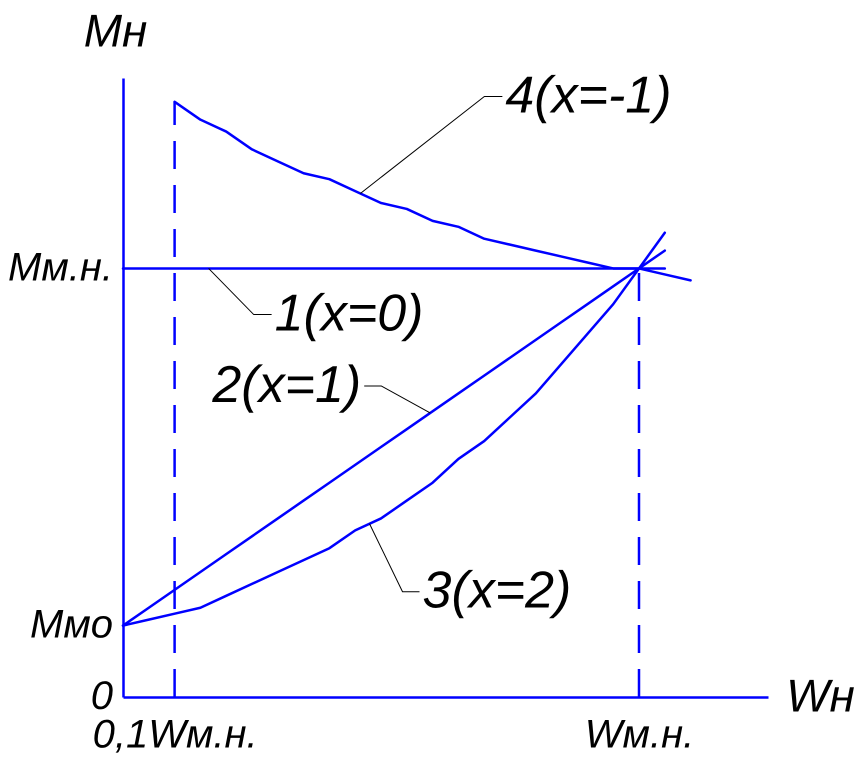  Describe the element at coordinates (497, 591) in the screenshot. I see `series-label: 3(x=2)` at that location.